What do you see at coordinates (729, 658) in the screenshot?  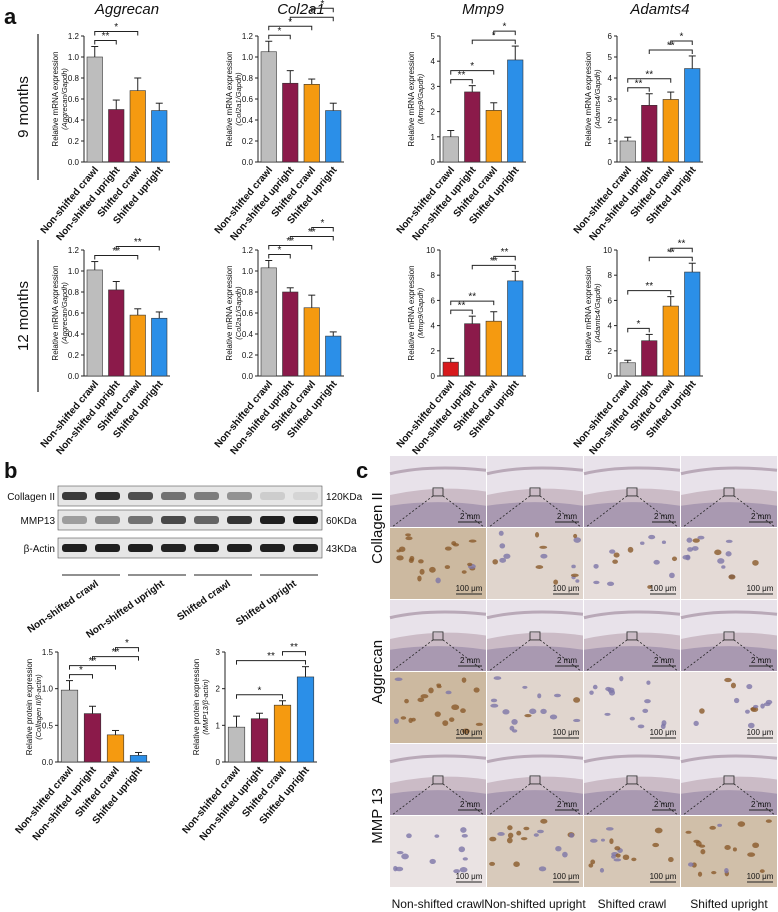 I see `tissue-bone` at bounding box center [729, 658].